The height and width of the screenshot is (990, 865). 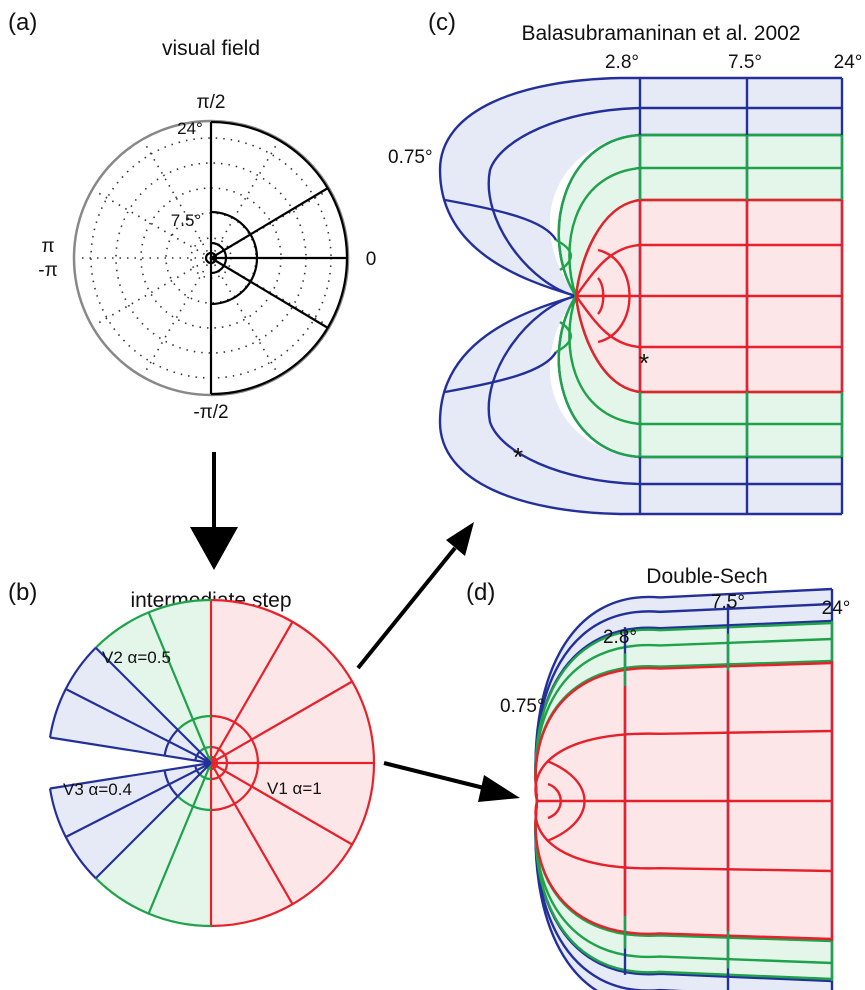 I want to click on v3-upper-region, so click(x=130, y=705).